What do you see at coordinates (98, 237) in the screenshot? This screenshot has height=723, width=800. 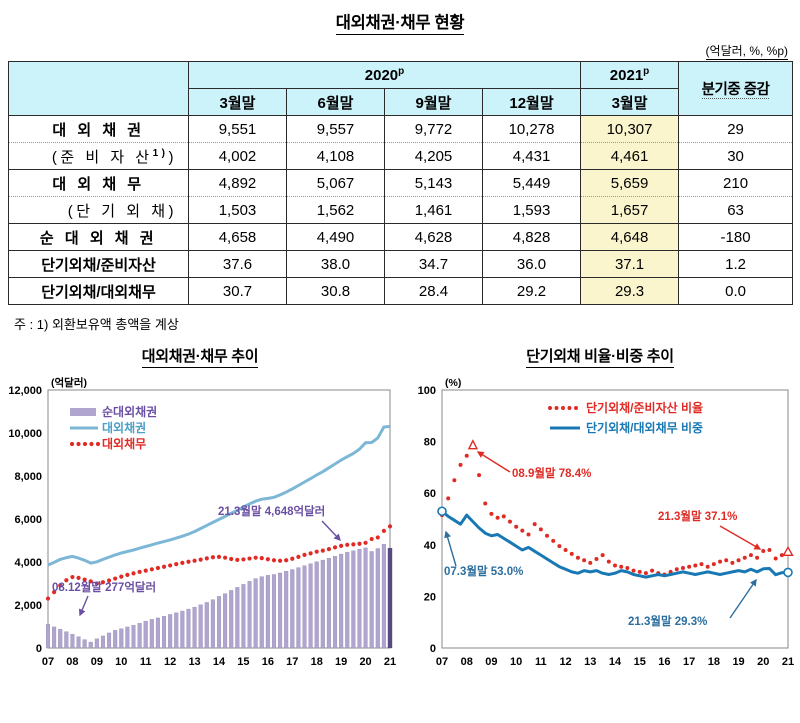 I see `row-label-net-external-claims: 순 대 외 채 권` at bounding box center [98, 237].